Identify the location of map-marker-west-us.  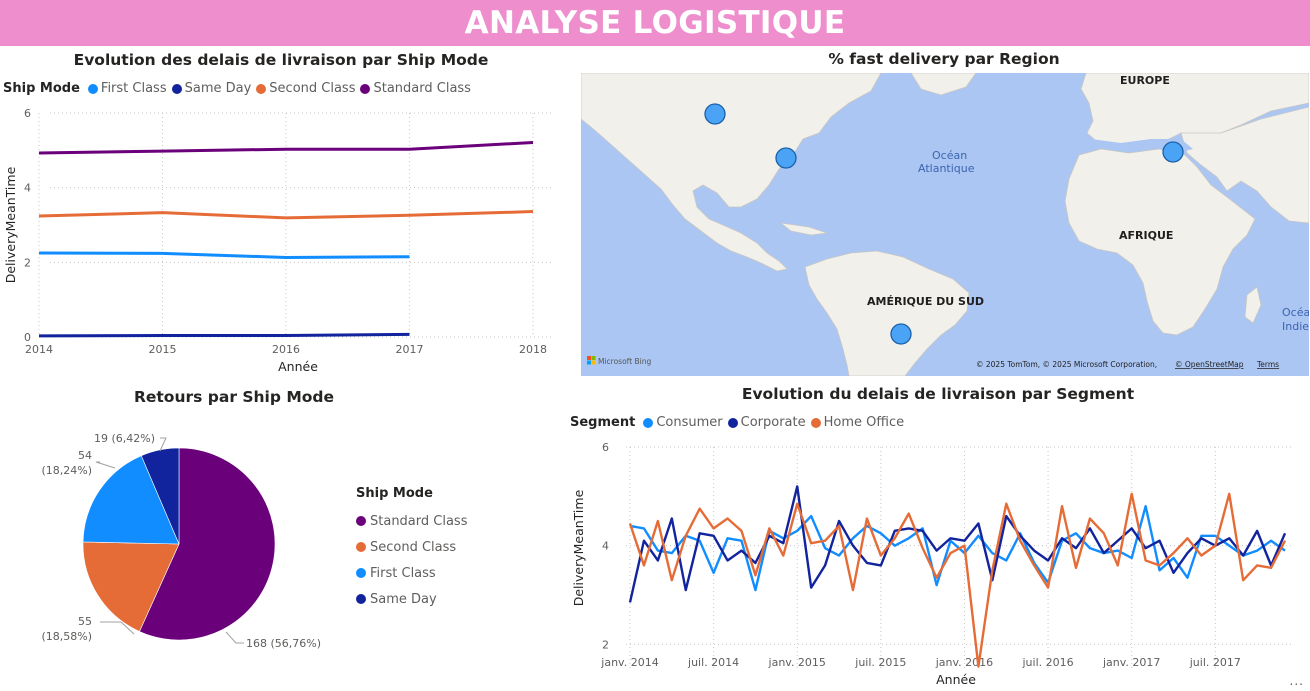
(715, 114).